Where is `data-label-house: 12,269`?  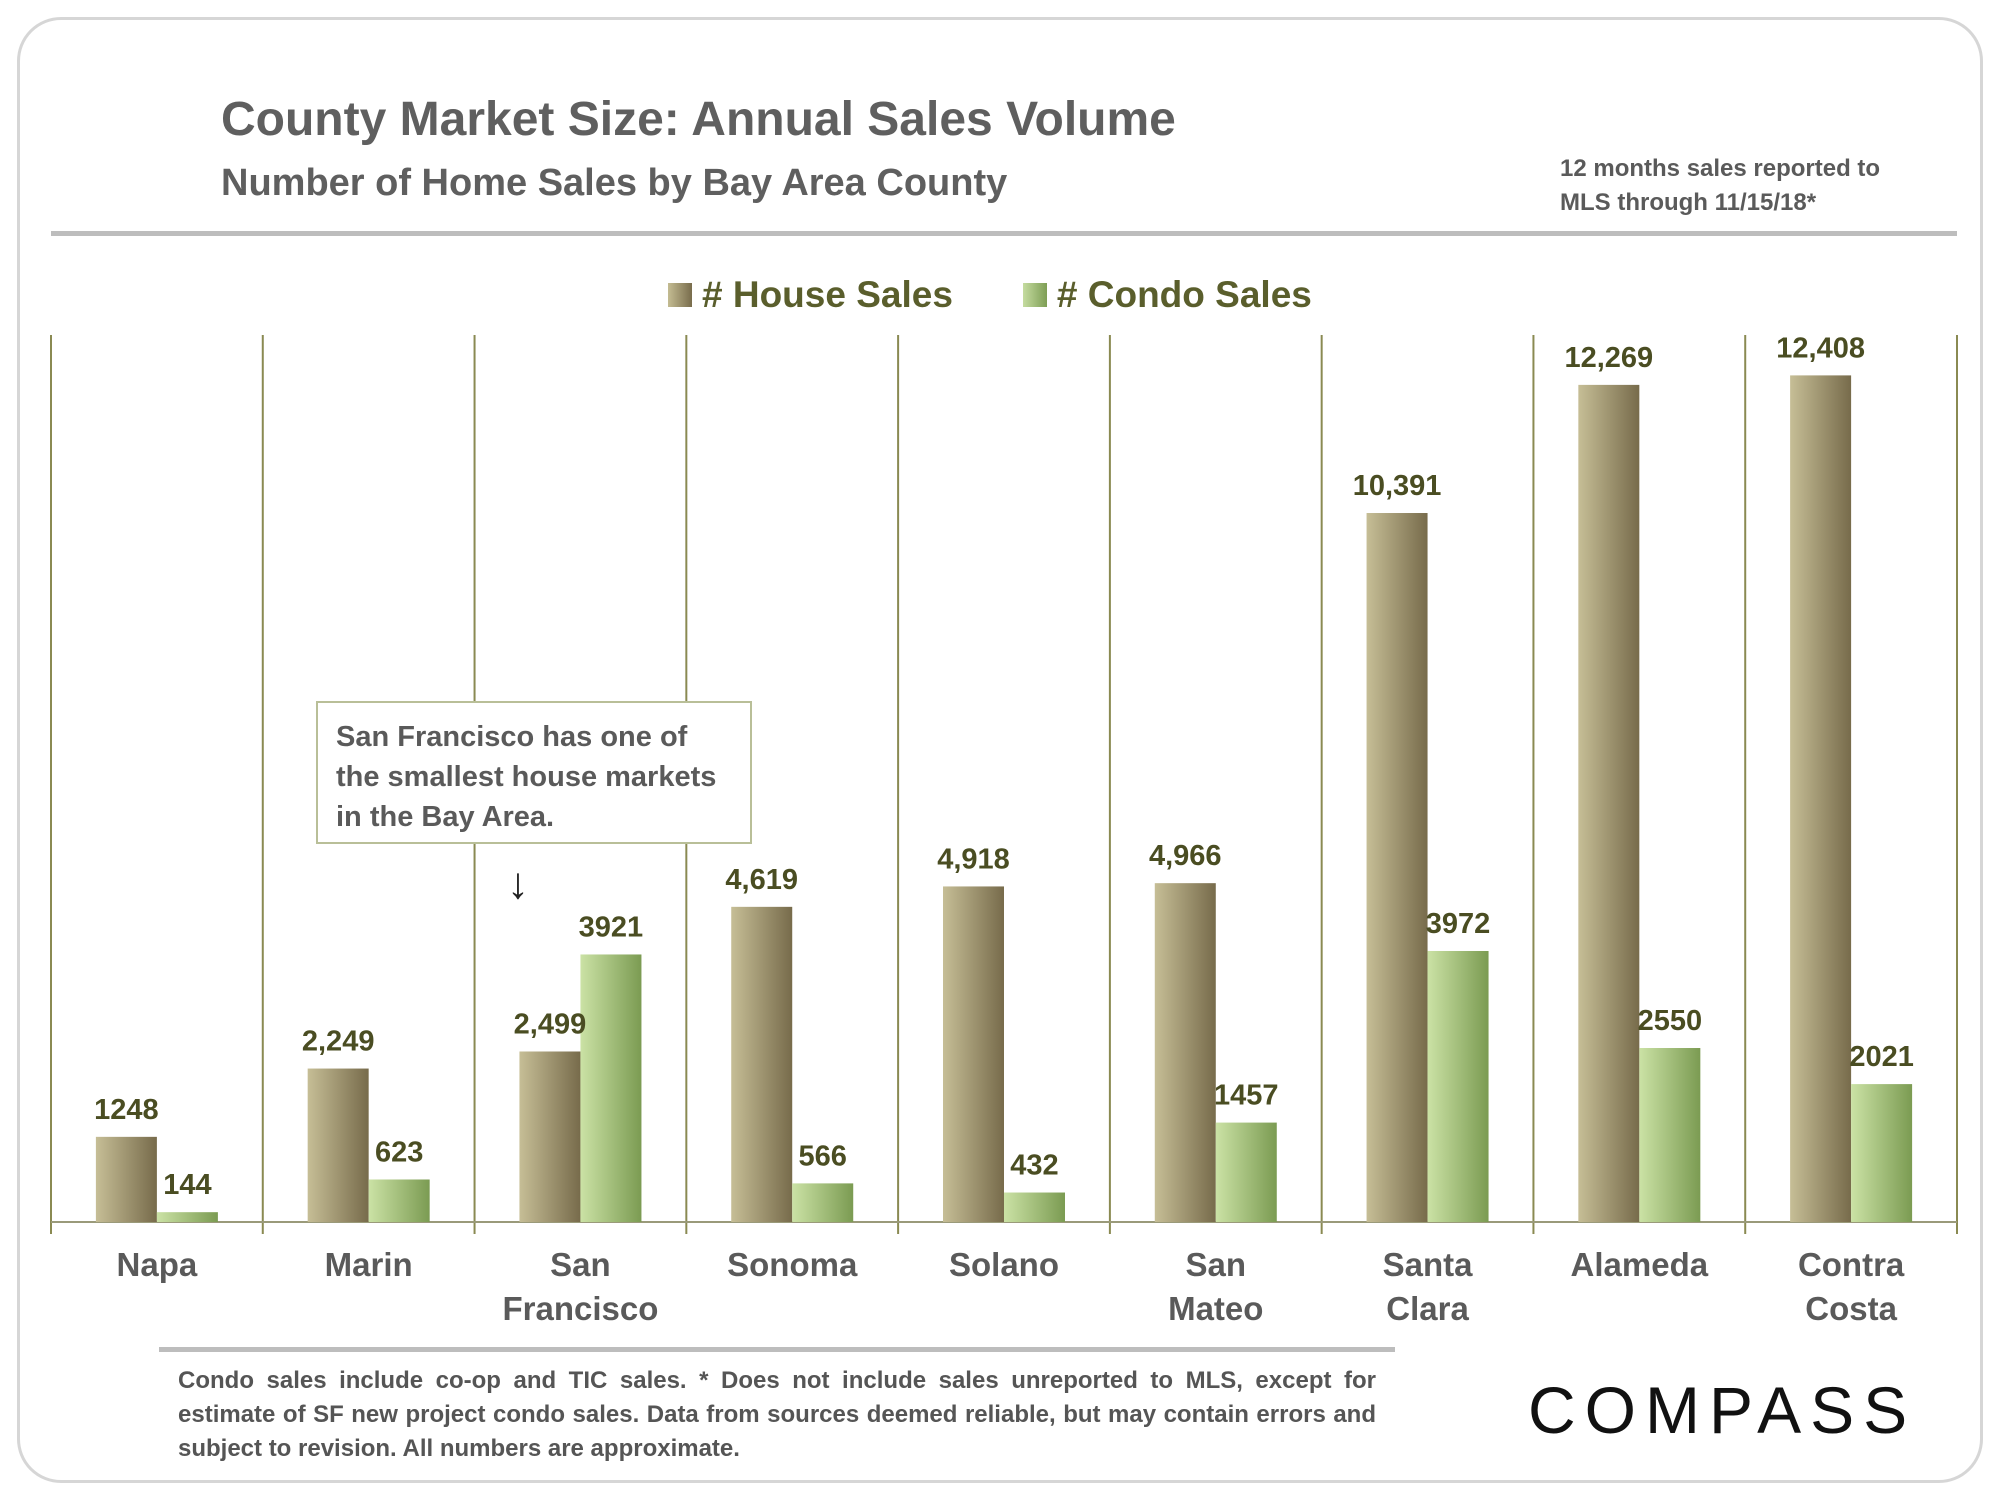 data-label-house: 12,269 is located at coordinates (1608, 358).